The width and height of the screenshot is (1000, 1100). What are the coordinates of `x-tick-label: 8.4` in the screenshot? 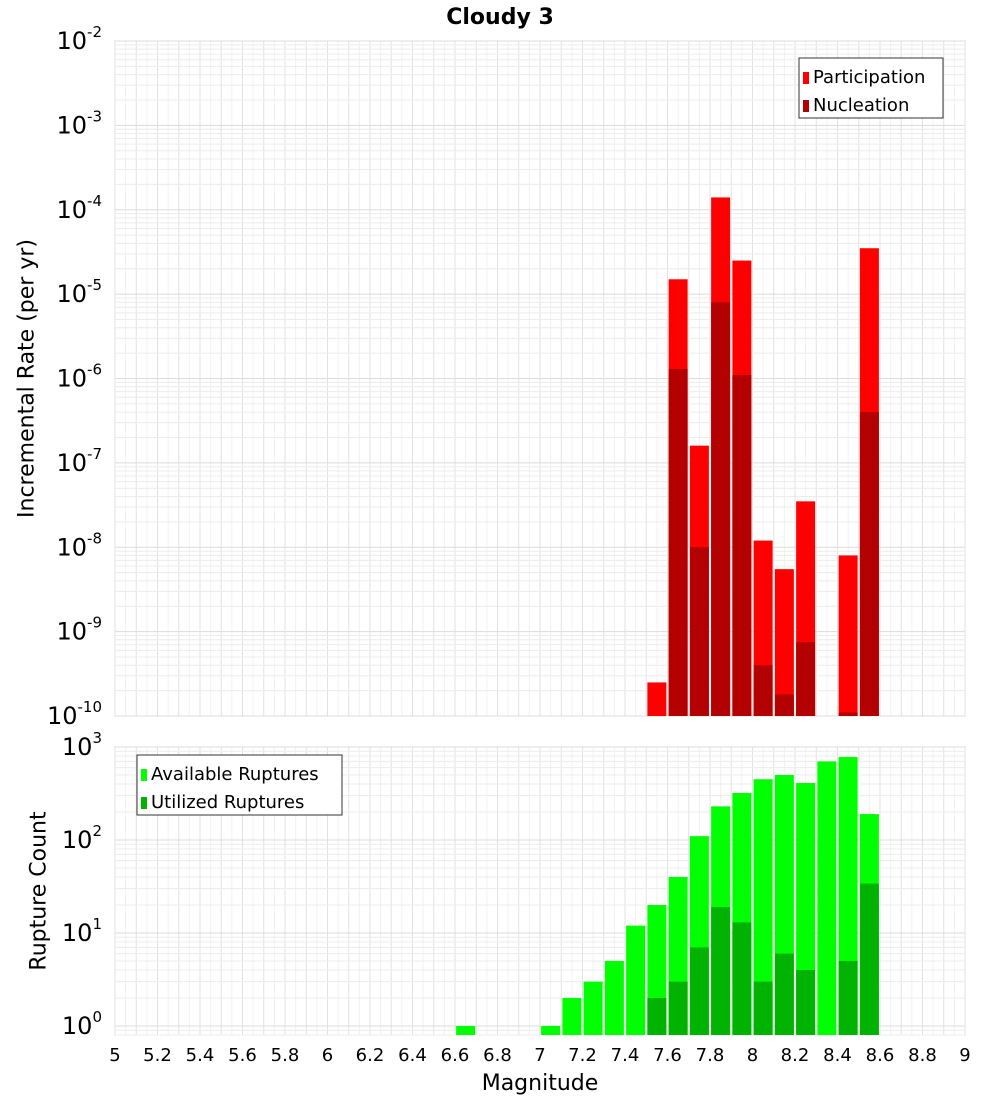 It's located at (837, 1055).